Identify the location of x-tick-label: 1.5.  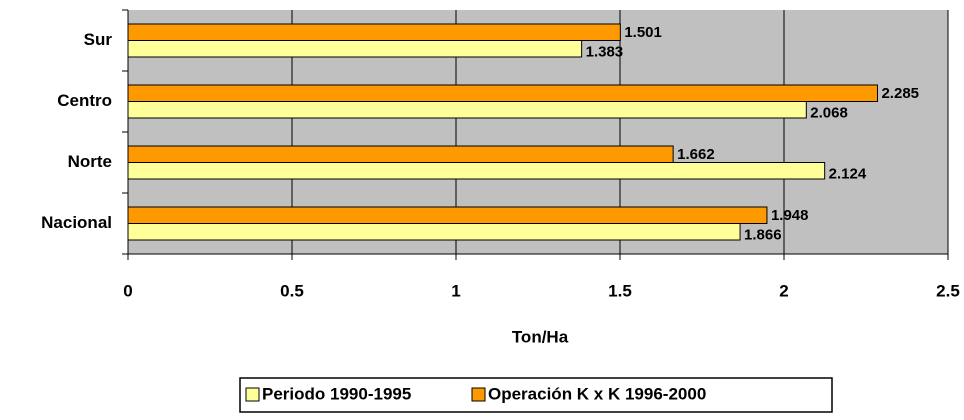
(620, 290).